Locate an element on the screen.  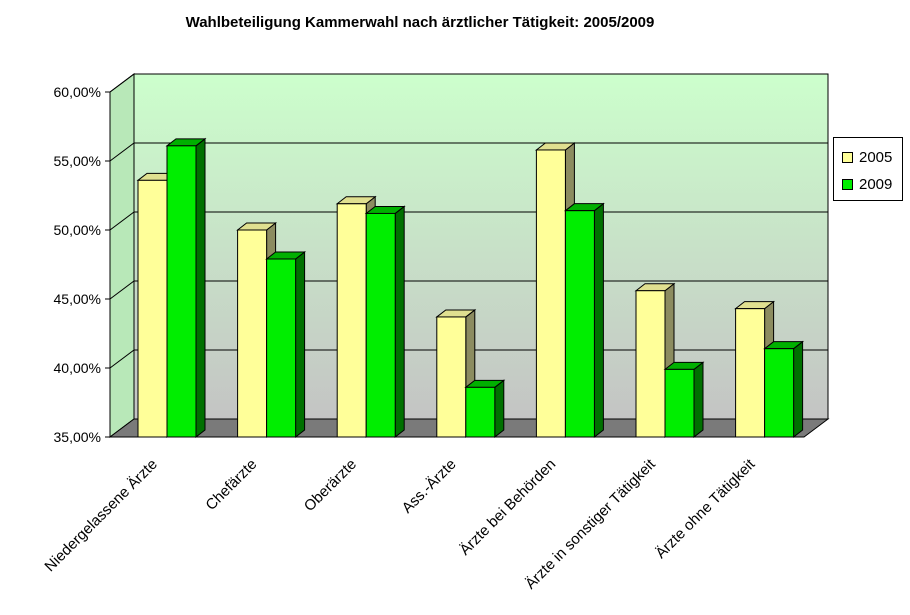
y-tick-label: 55,00% is located at coordinates (77, 161).